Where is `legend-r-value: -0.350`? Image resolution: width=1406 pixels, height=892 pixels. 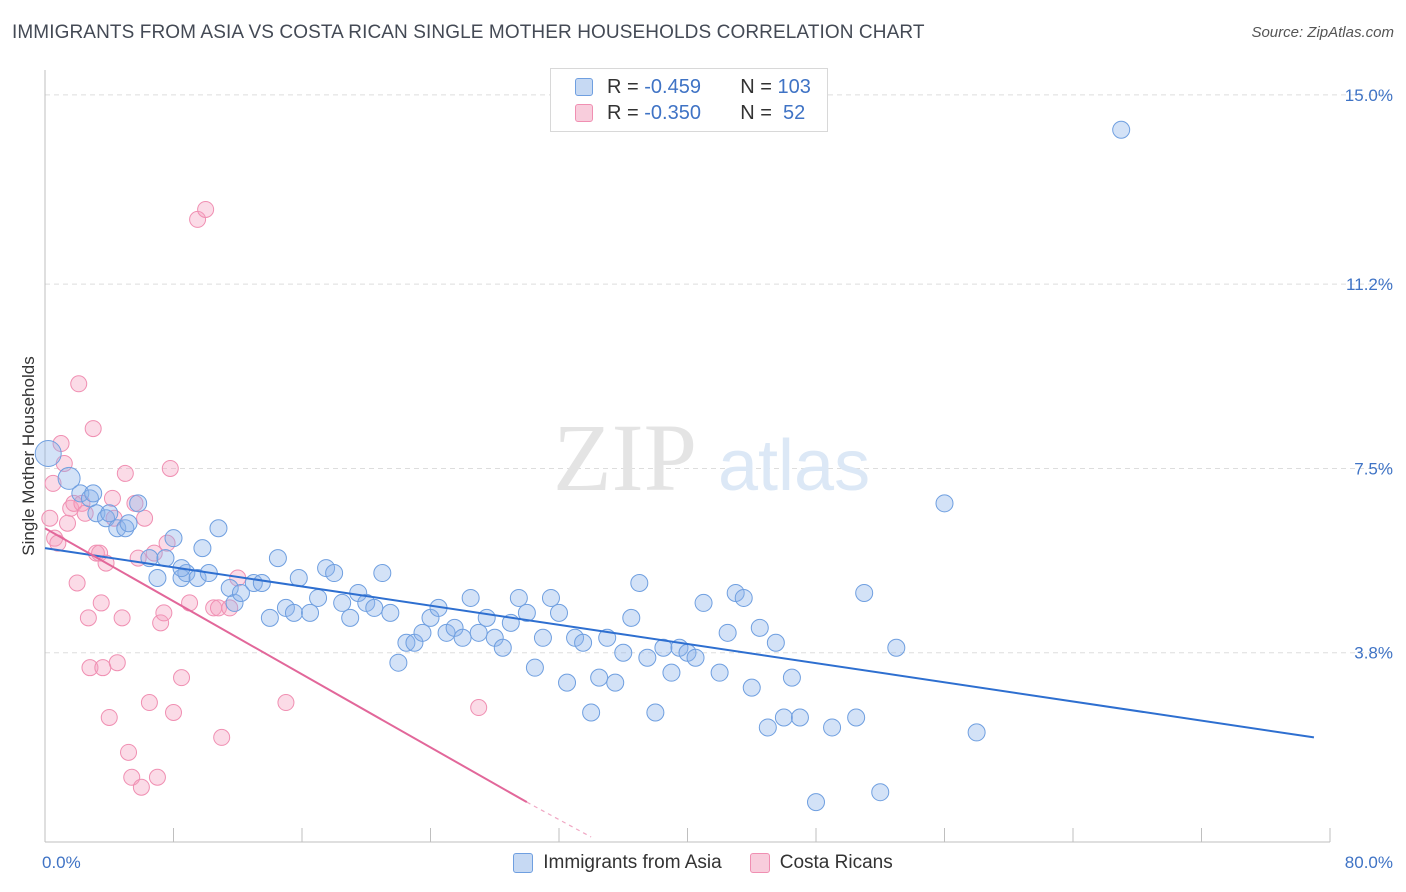
legend-r-value: -0.350 is located at coordinates (672, 112).